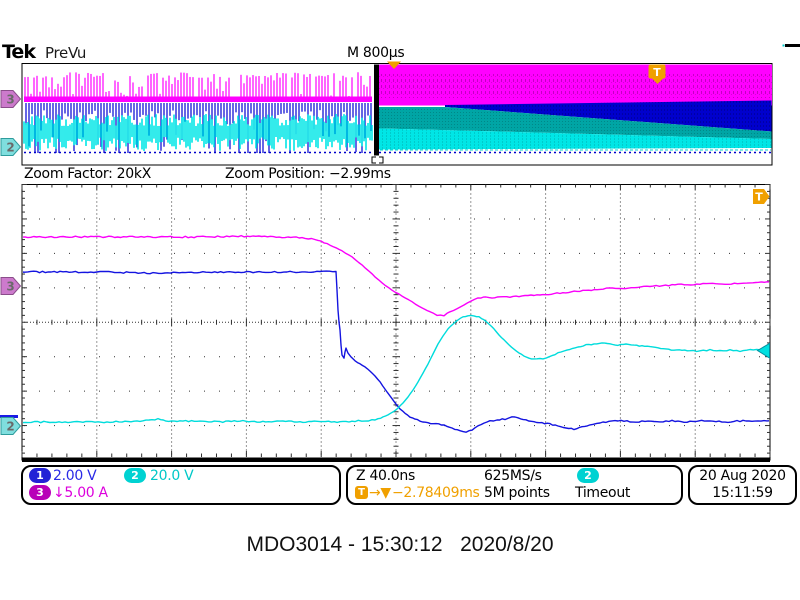  I want to click on zoom-window-bracket, so click(377, 160).